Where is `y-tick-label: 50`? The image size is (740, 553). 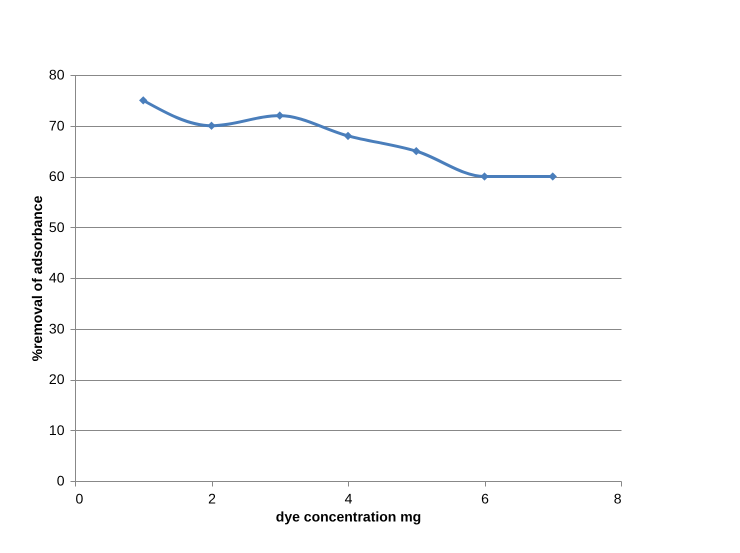
y-tick-label: 50 is located at coordinates (56, 226).